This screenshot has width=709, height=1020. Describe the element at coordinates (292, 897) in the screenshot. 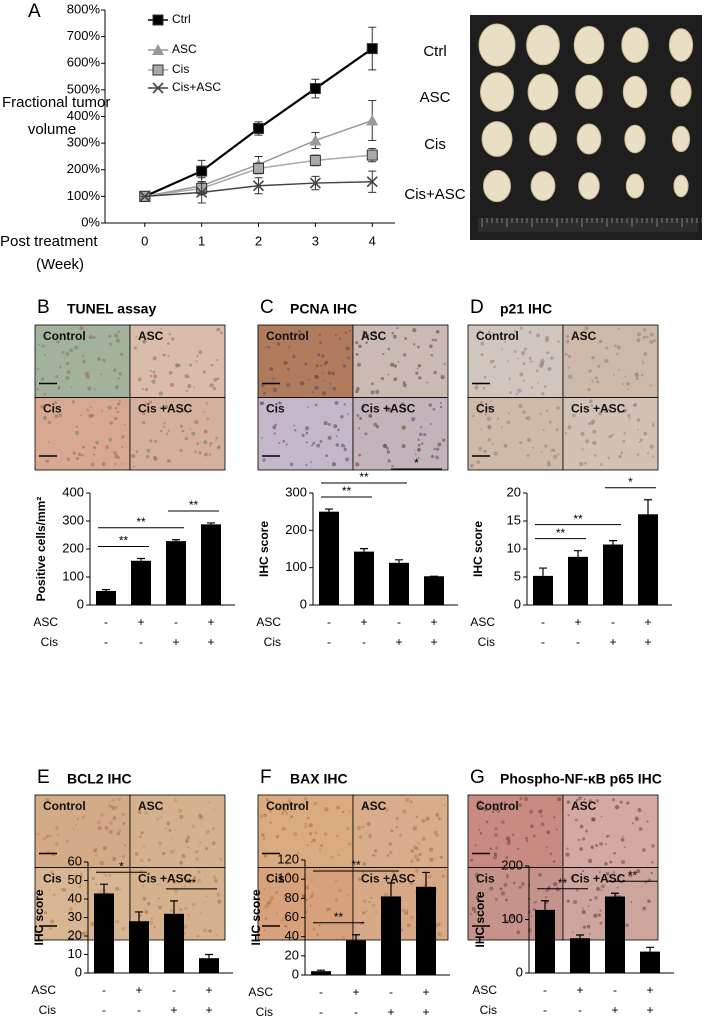

I see `y-tick-label: 80` at that location.